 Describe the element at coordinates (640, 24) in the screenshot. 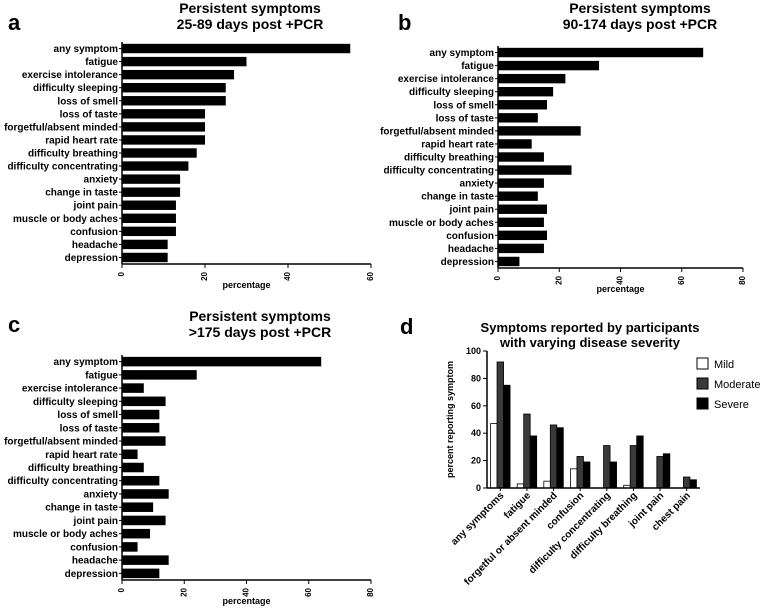

I see `chart-b-title-line2: 90-174 days post +PCR` at that location.